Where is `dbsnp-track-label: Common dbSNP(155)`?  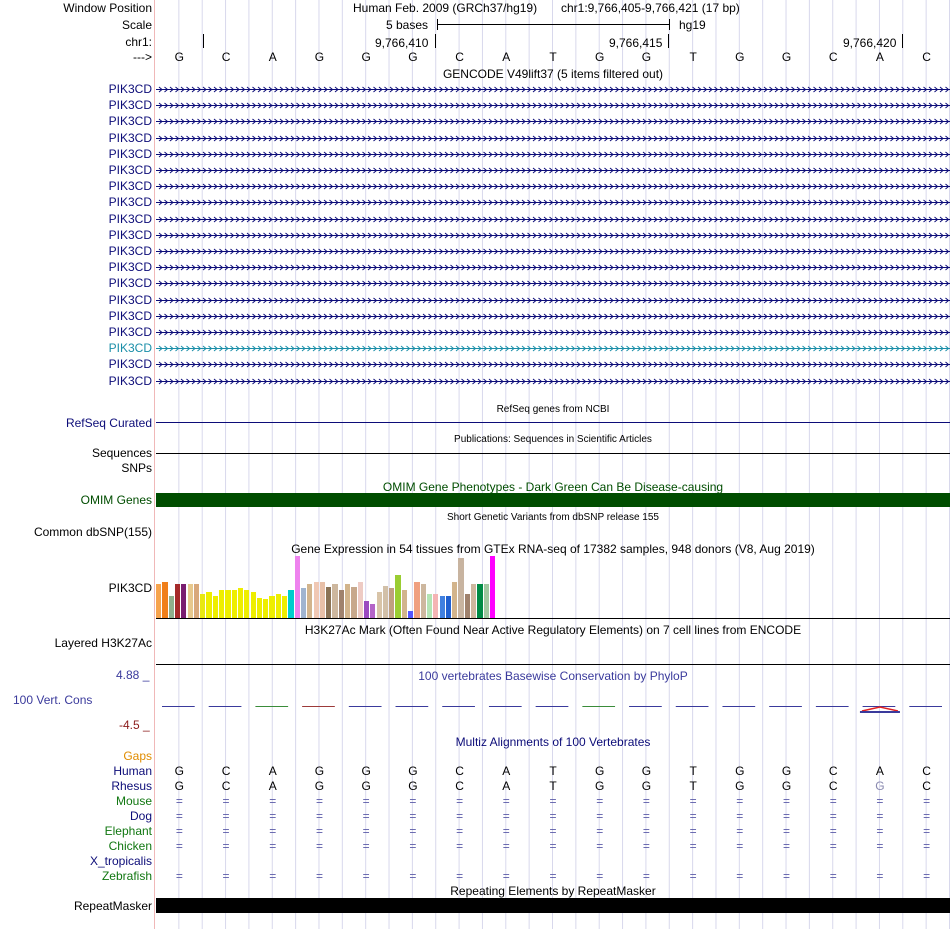
dbsnp-track-label: Common dbSNP(155) is located at coordinates (92, 532).